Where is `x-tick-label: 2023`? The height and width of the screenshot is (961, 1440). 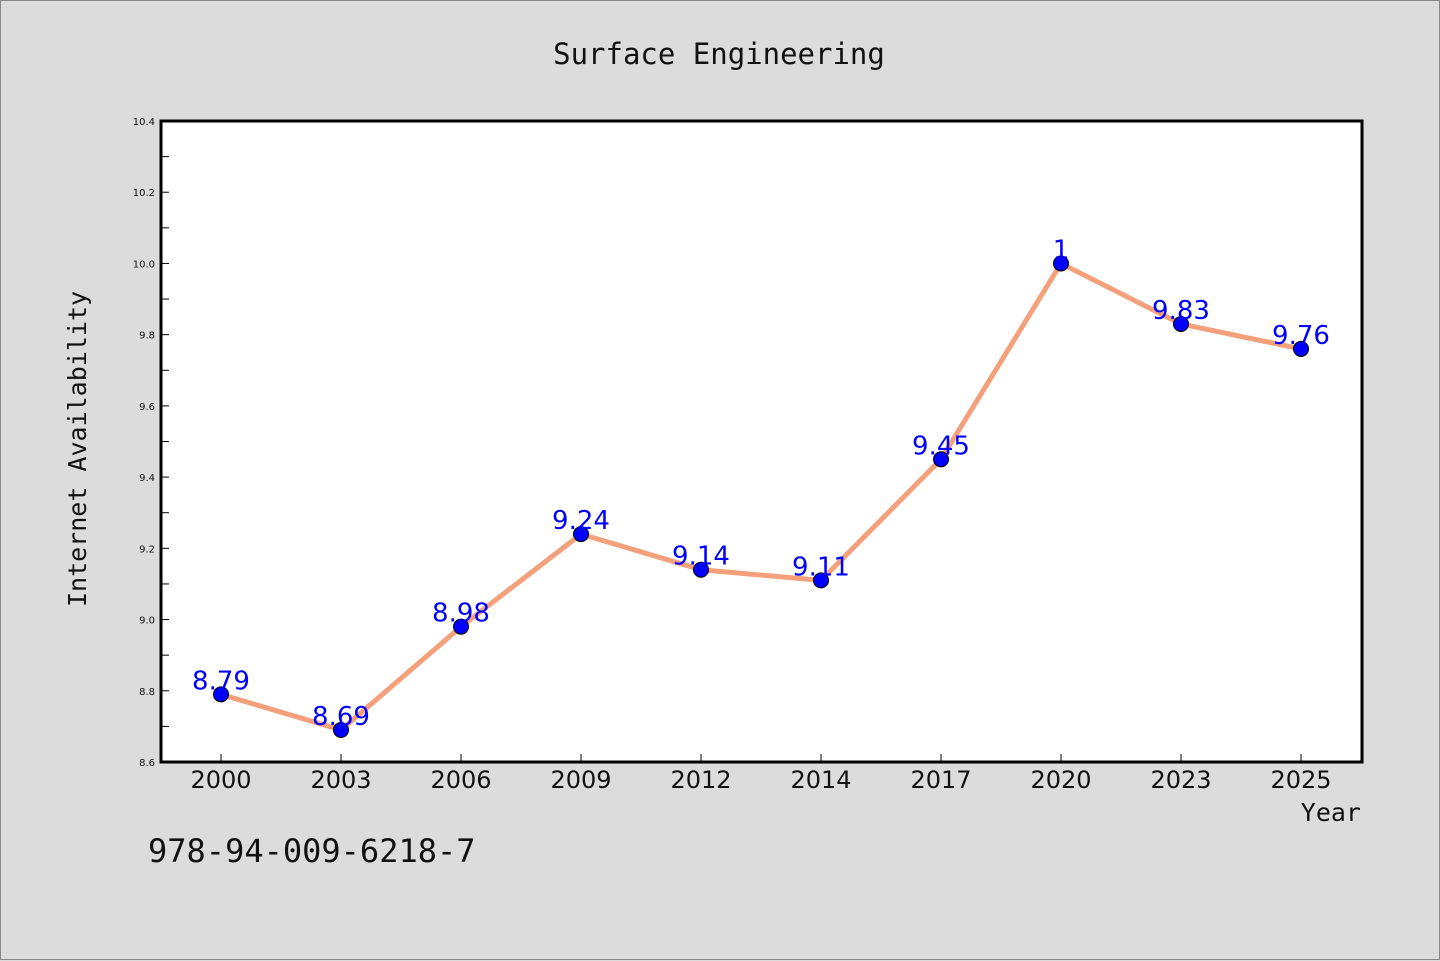 x-tick-label: 2023 is located at coordinates (1180, 780).